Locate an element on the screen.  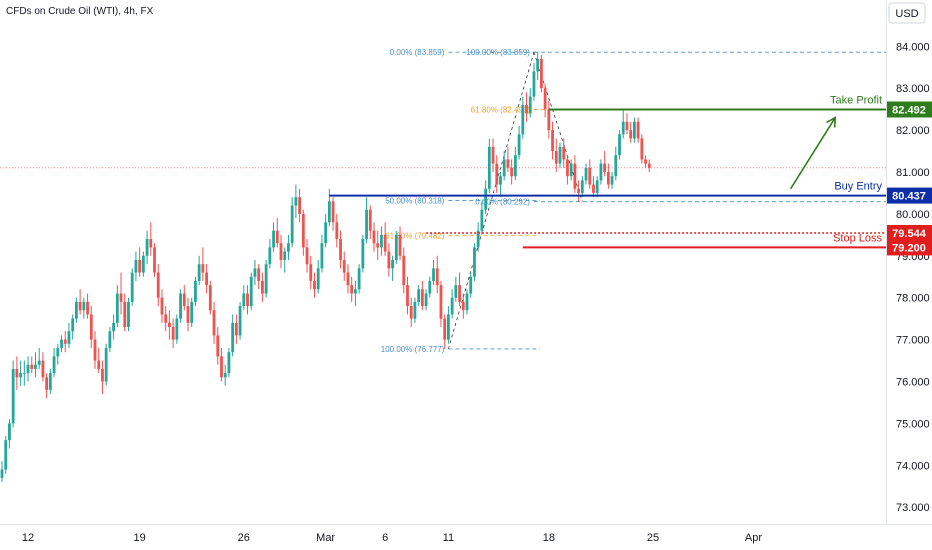
chart-title: CFDs on Crude Oil (WTI), 4h, FX is located at coordinates (80, 11).